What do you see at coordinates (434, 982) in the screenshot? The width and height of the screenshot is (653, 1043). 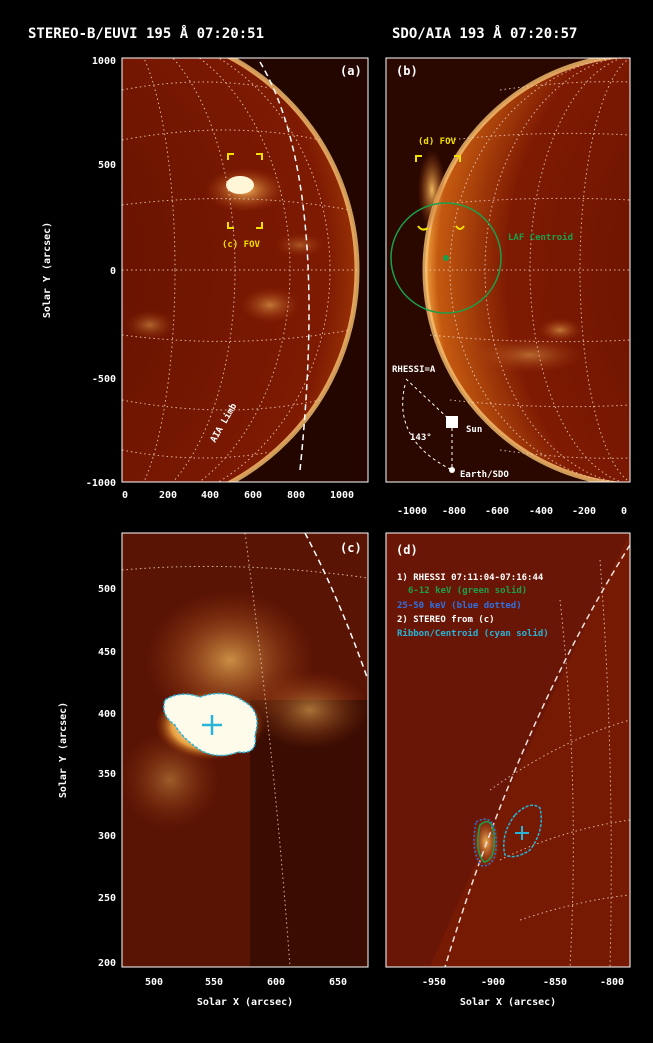 I see `panel-d-xtick: -950` at bounding box center [434, 982].